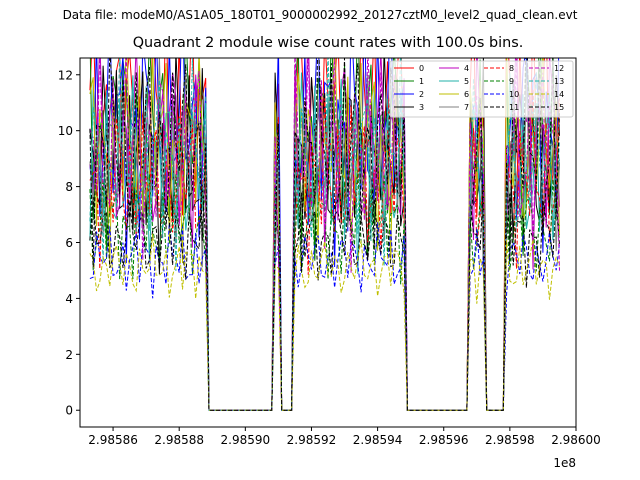  Describe the element at coordinates (559, 81) in the screenshot. I see `legend-label: 13` at that location.